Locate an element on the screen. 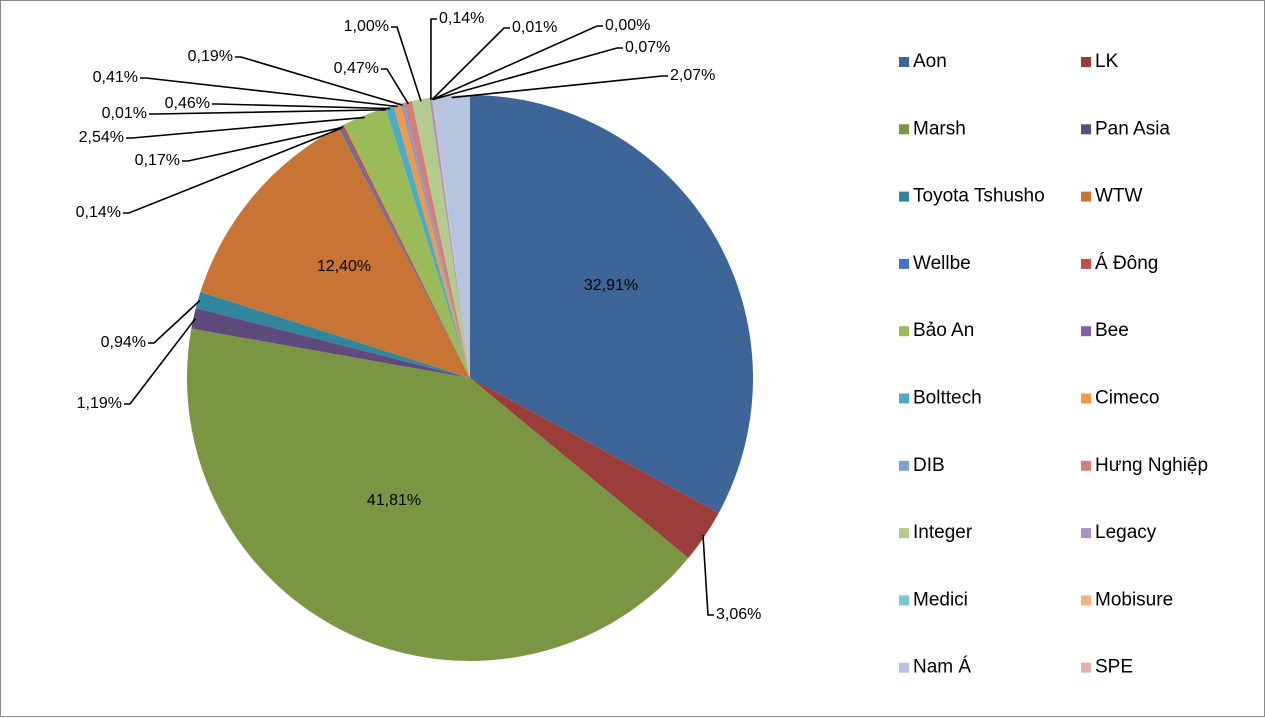  slice-a-dong is located at coordinates (405, 251).